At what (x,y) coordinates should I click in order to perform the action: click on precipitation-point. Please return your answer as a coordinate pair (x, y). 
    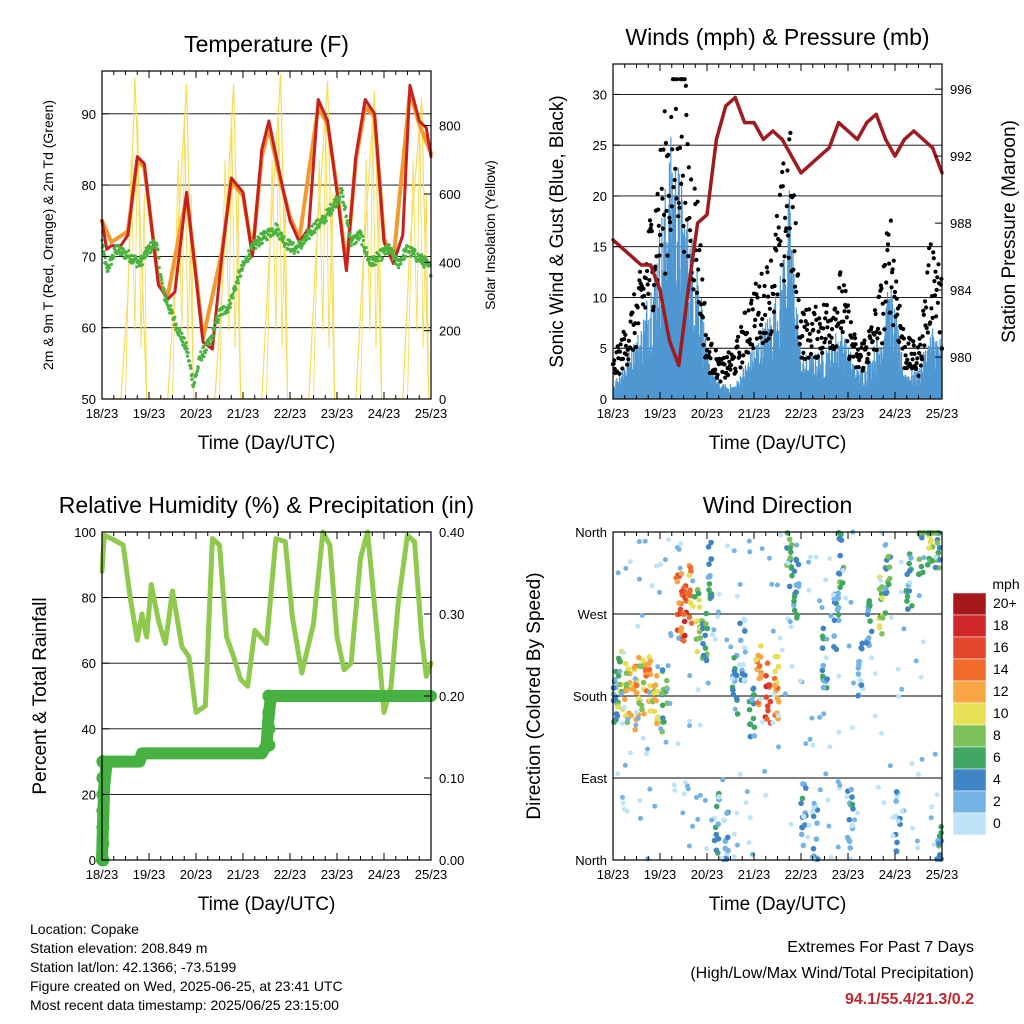
    Looking at the image, I should click on (269, 729).